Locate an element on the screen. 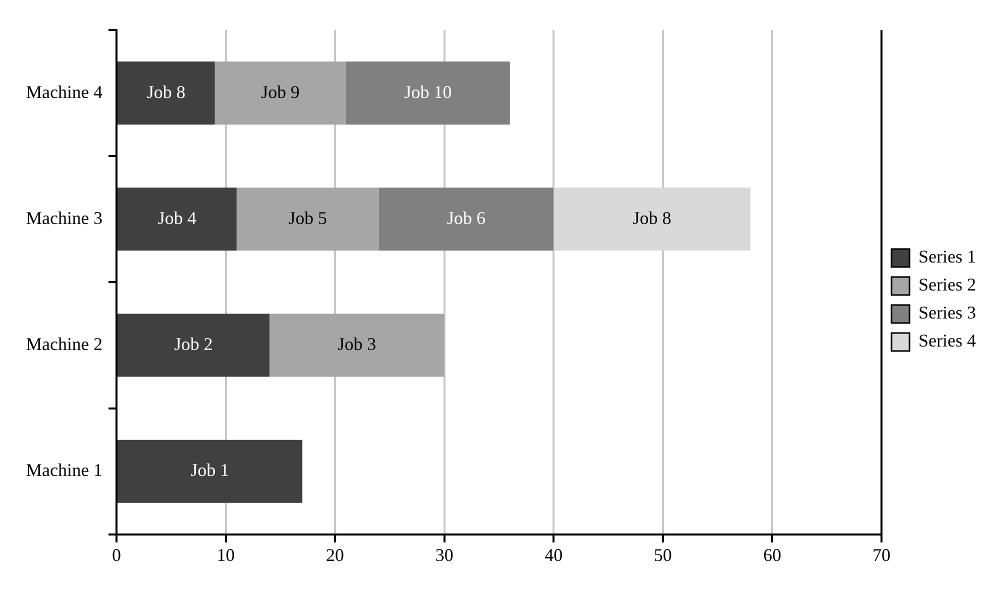  x-tick-label: 20 is located at coordinates (335, 554).